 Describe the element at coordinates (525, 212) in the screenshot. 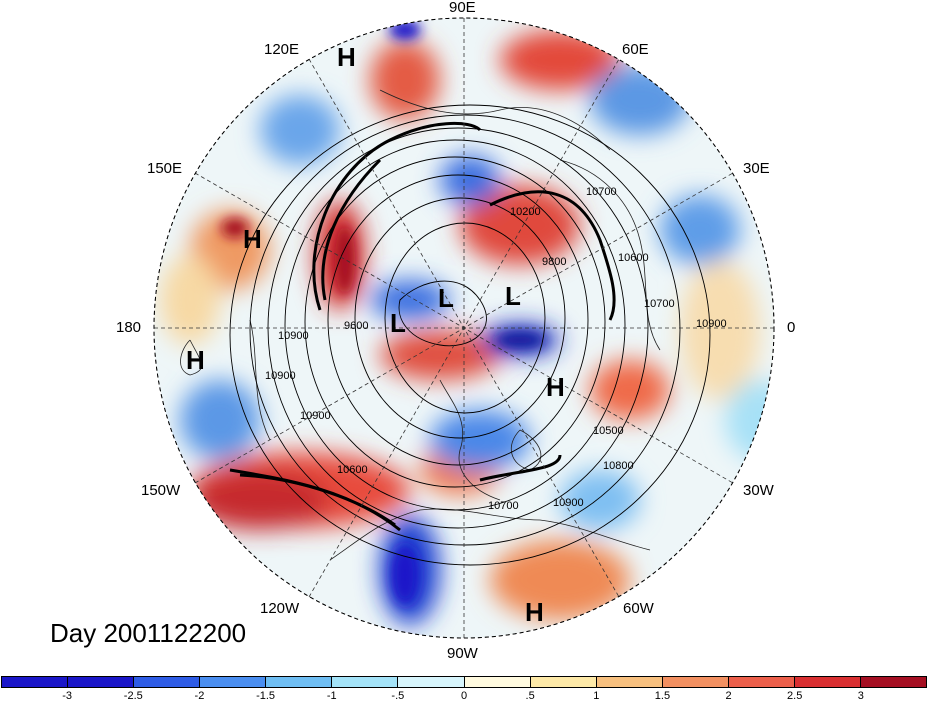

I see `contour-label: 10200` at that location.